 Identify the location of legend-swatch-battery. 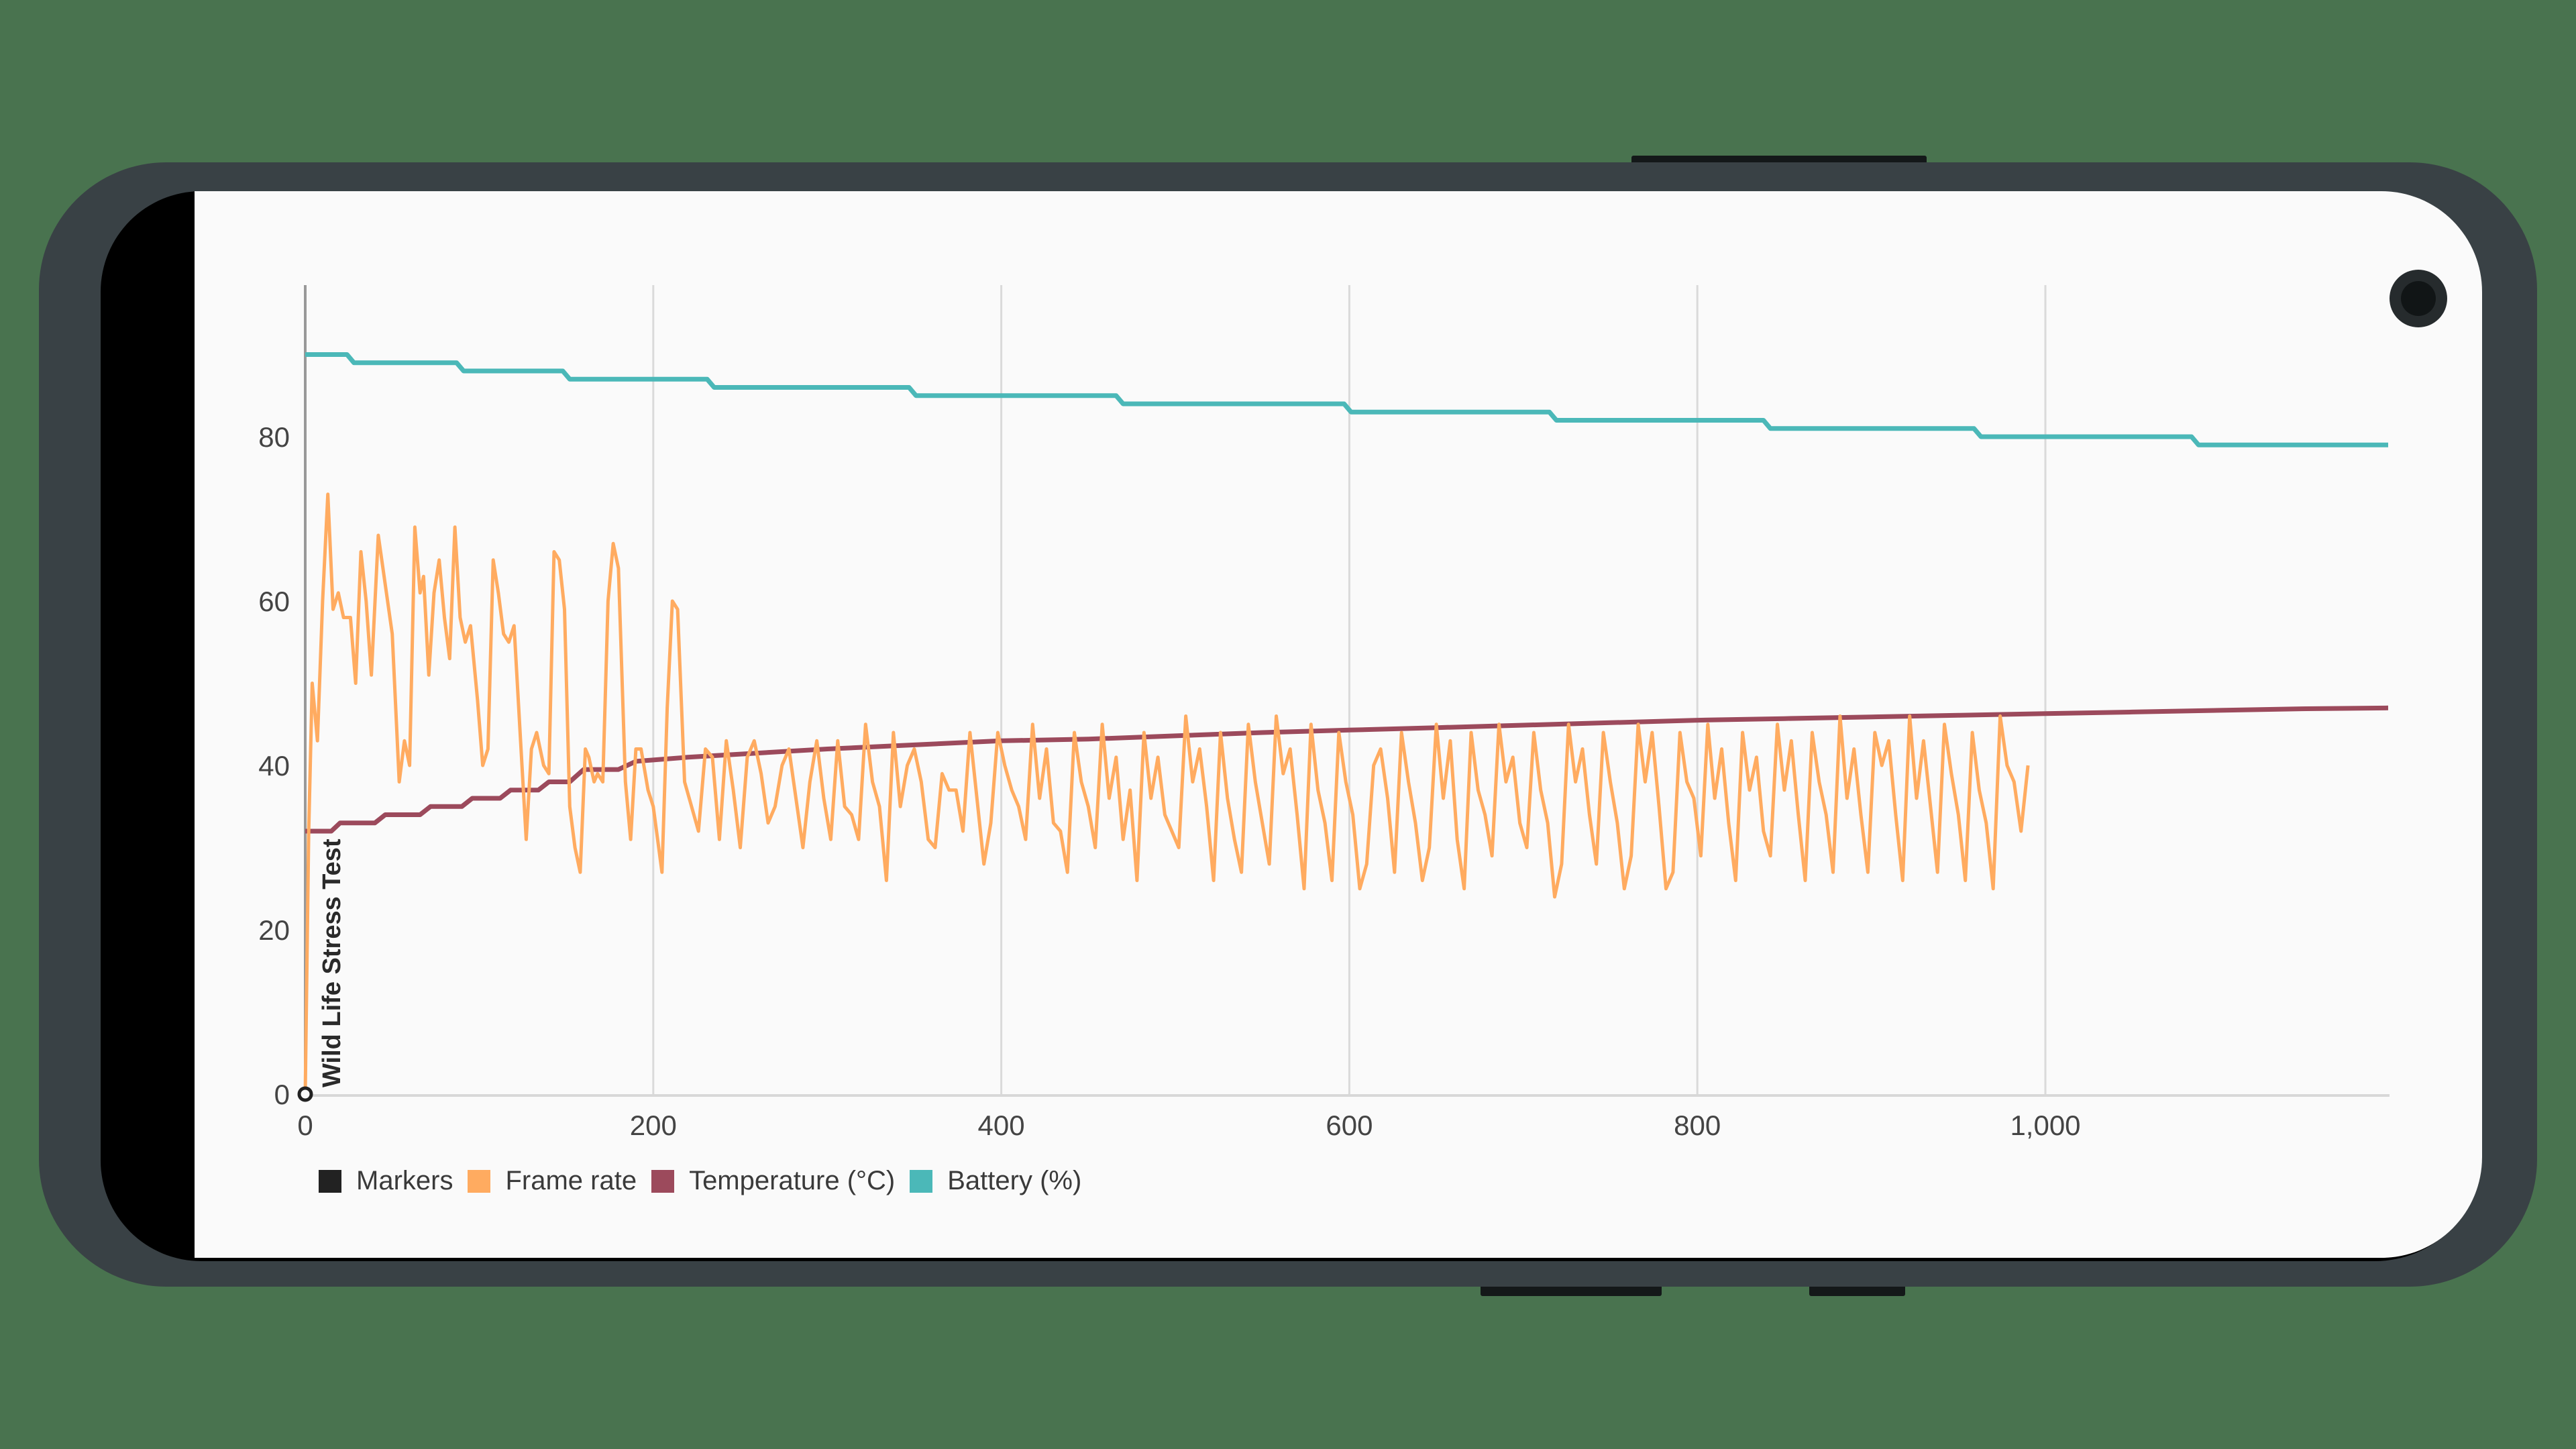
(921, 1181).